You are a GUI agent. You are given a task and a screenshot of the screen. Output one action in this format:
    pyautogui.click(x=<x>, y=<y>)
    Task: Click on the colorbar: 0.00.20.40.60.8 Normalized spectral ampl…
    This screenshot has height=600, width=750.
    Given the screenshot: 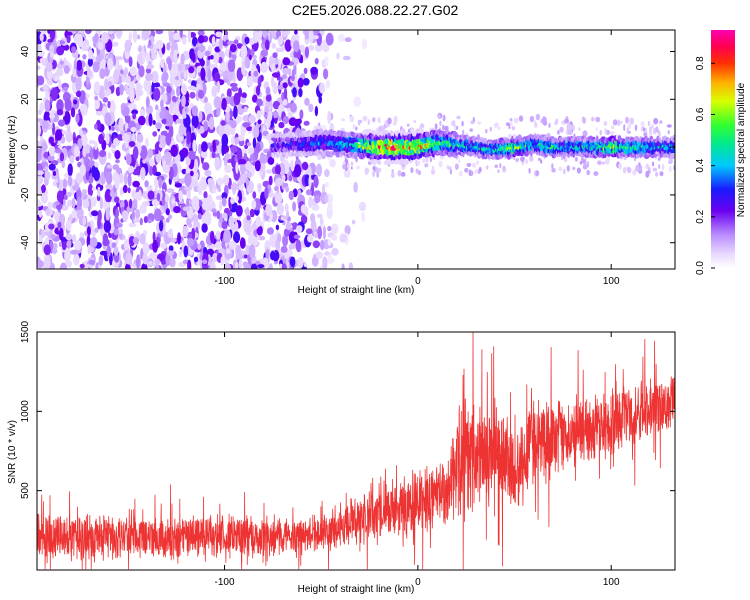 What is the action you would take?
    pyautogui.click(x=721, y=152)
    